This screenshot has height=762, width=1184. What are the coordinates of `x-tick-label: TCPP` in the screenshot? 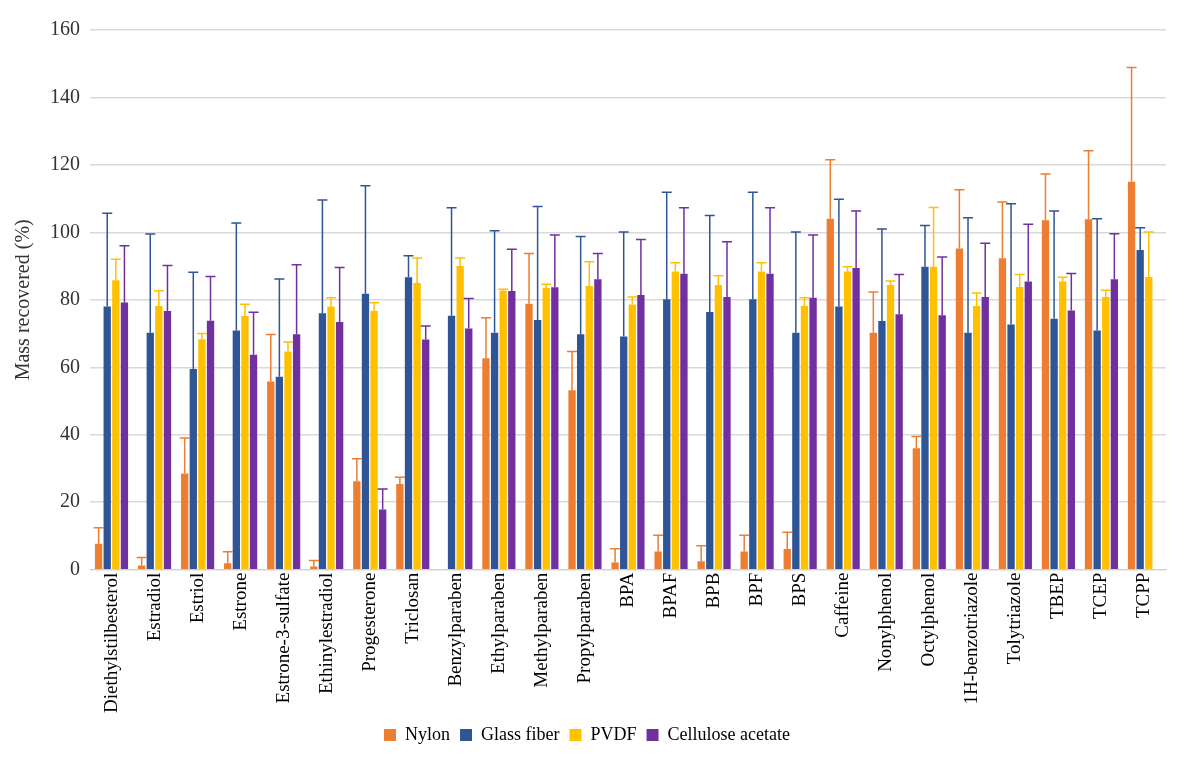 It's located at (1143, 595).